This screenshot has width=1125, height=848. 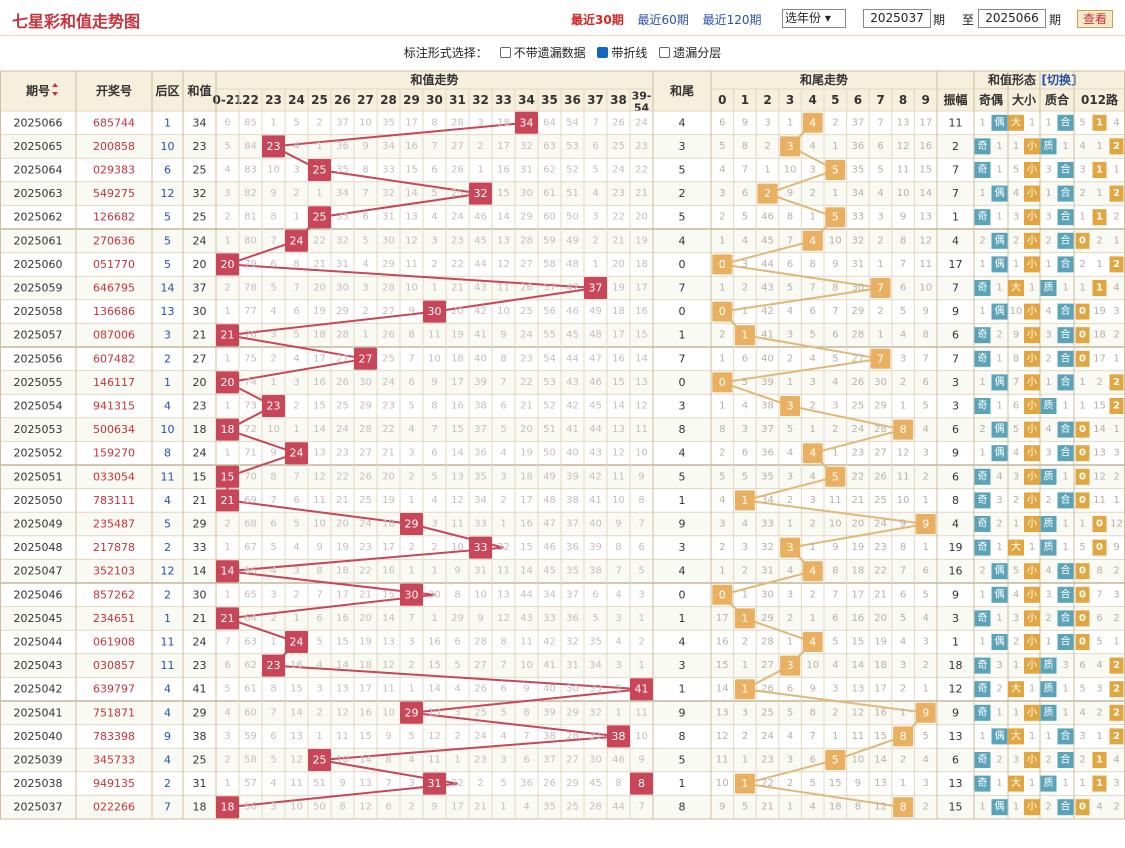 I want to click on period-link-60: 最近60期, so click(x=663, y=20).